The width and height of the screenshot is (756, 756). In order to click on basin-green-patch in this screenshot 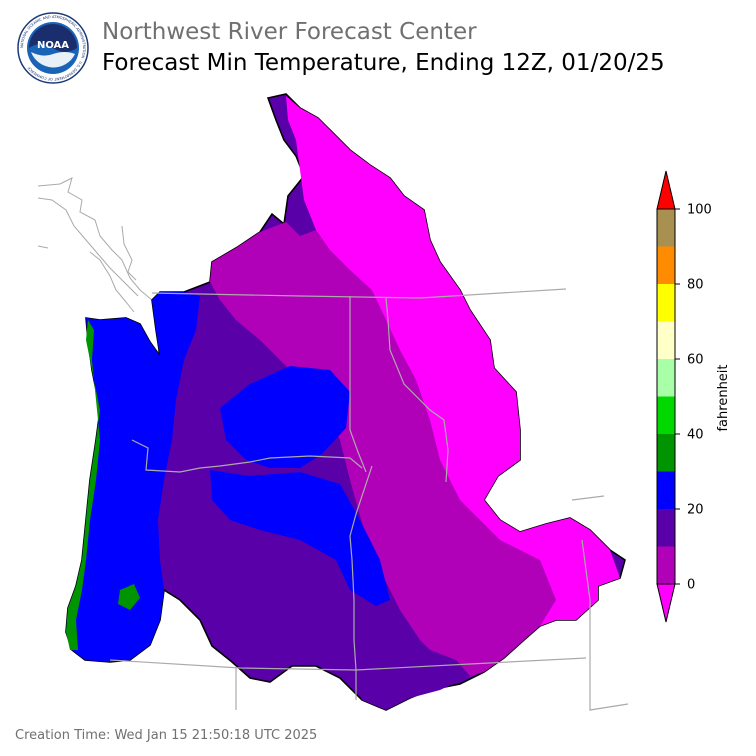, I will do `click(129, 597)`.